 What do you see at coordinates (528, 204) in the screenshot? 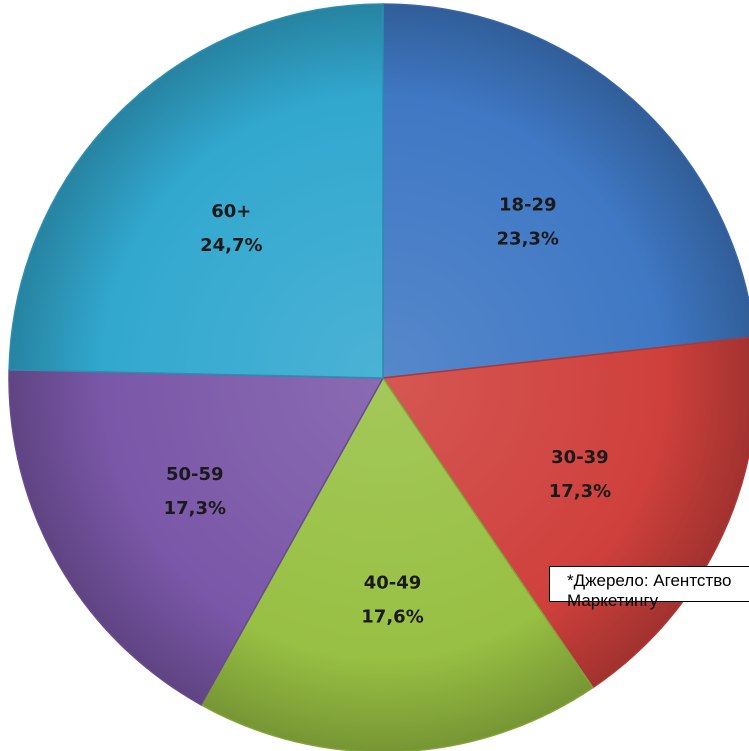
I see `slice-category-label: 18-29` at bounding box center [528, 204].